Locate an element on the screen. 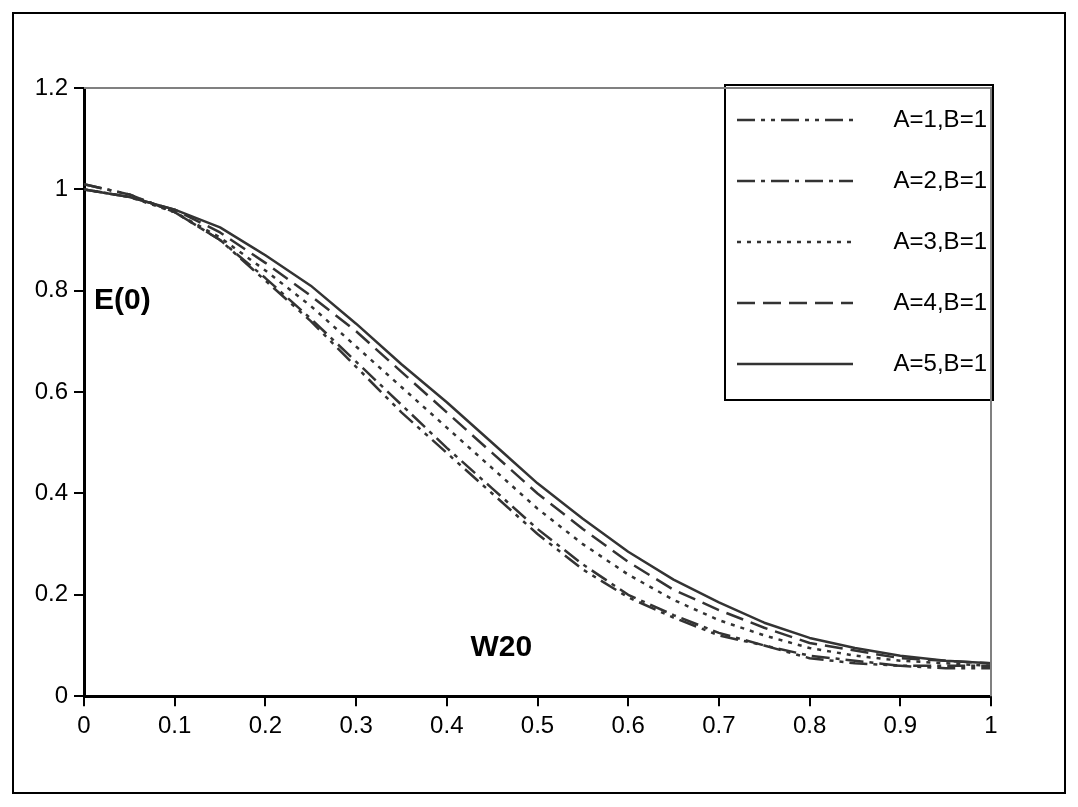  legend-label: A=5,B=1 is located at coordinates (940, 362).